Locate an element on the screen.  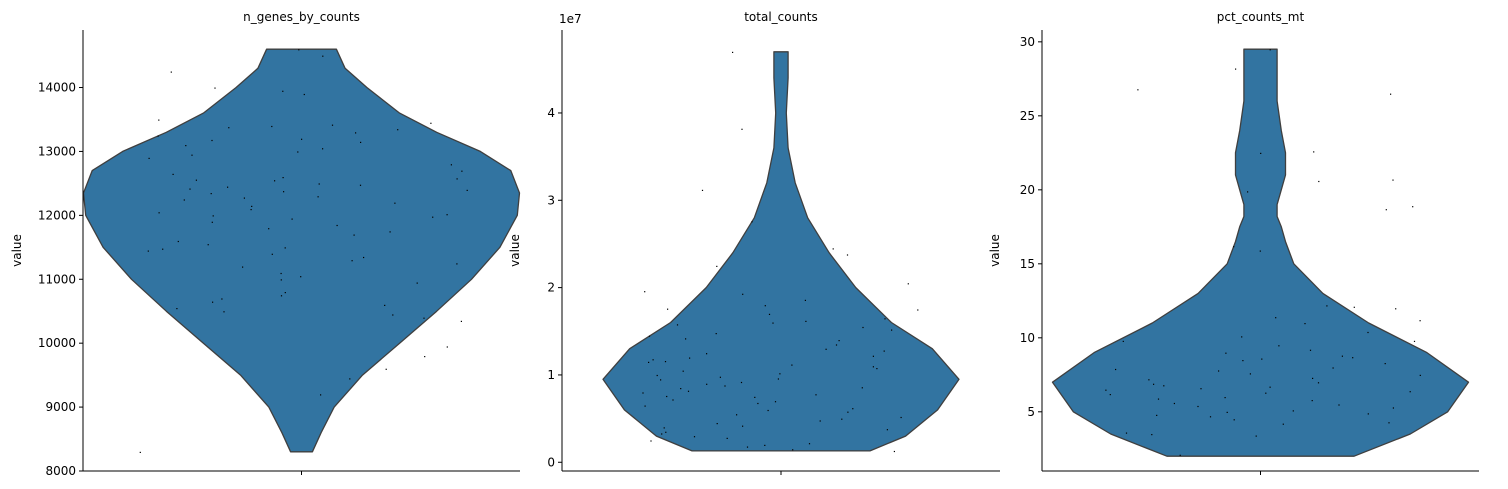
y-tick-label: 15 is located at coordinates (1027, 264).